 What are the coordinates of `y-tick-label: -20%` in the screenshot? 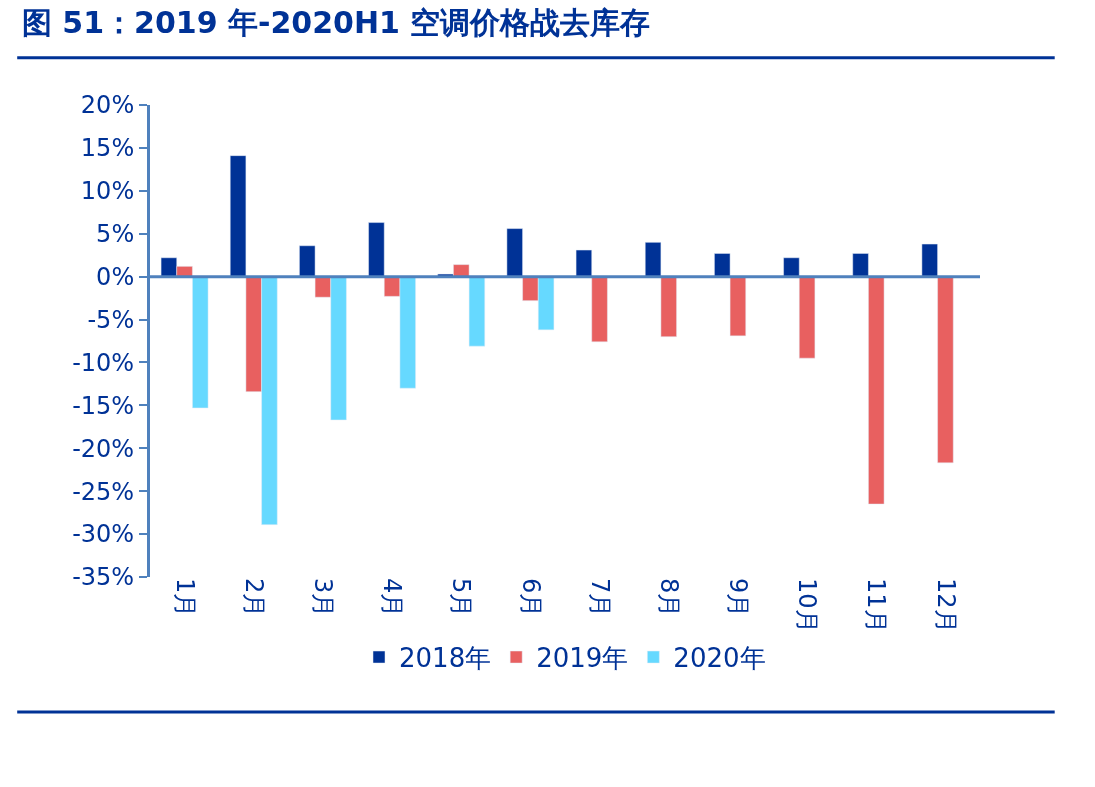 It's located at (103, 448).